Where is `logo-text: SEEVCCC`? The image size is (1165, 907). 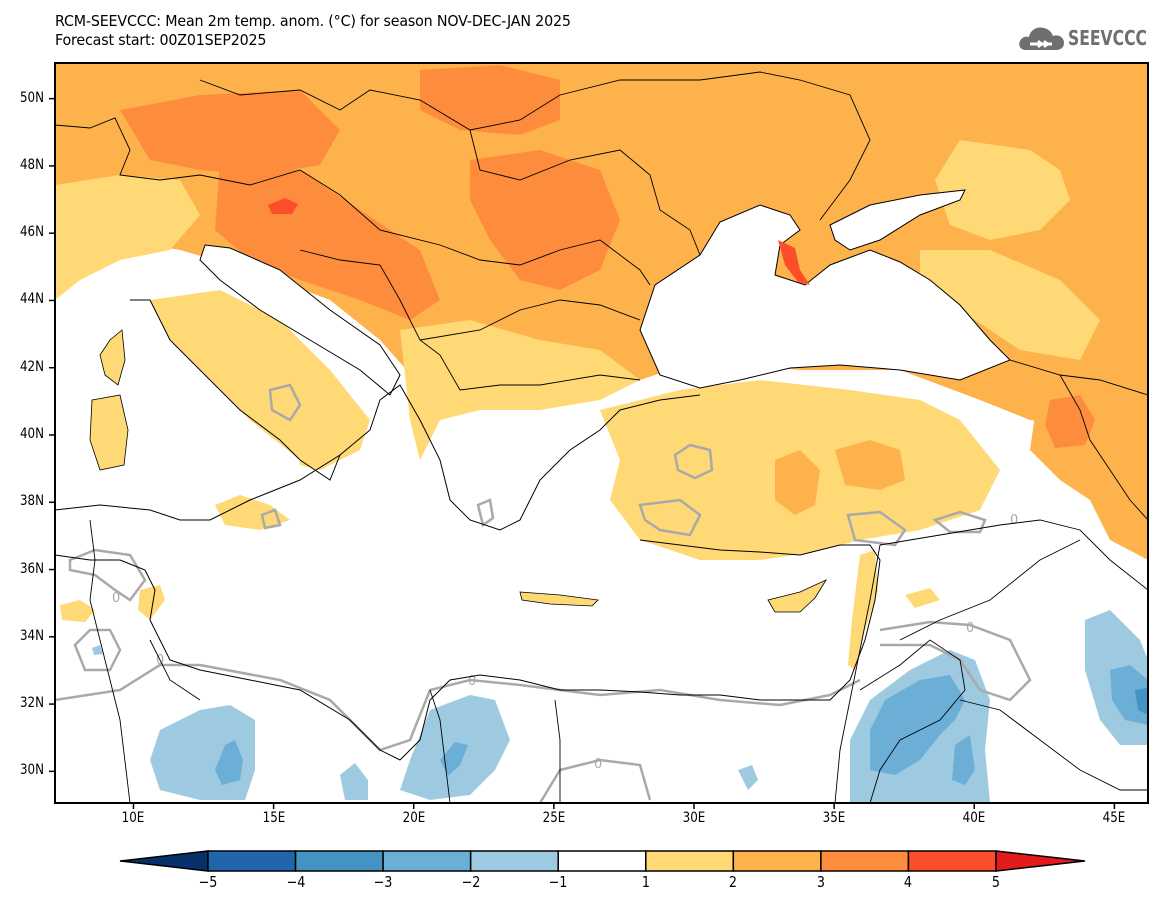
logo-text: SEEVCCC is located at coordinates (1107, 38).